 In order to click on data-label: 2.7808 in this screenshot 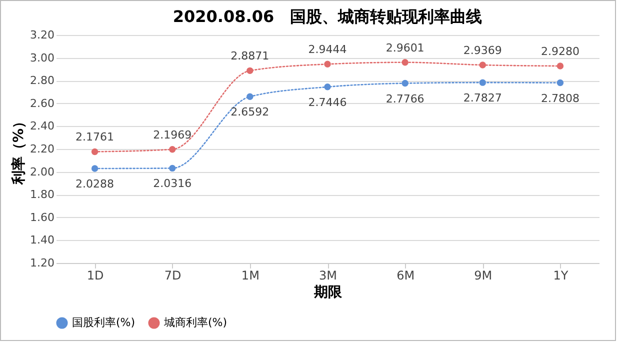, I will do `click(560, 98)`.